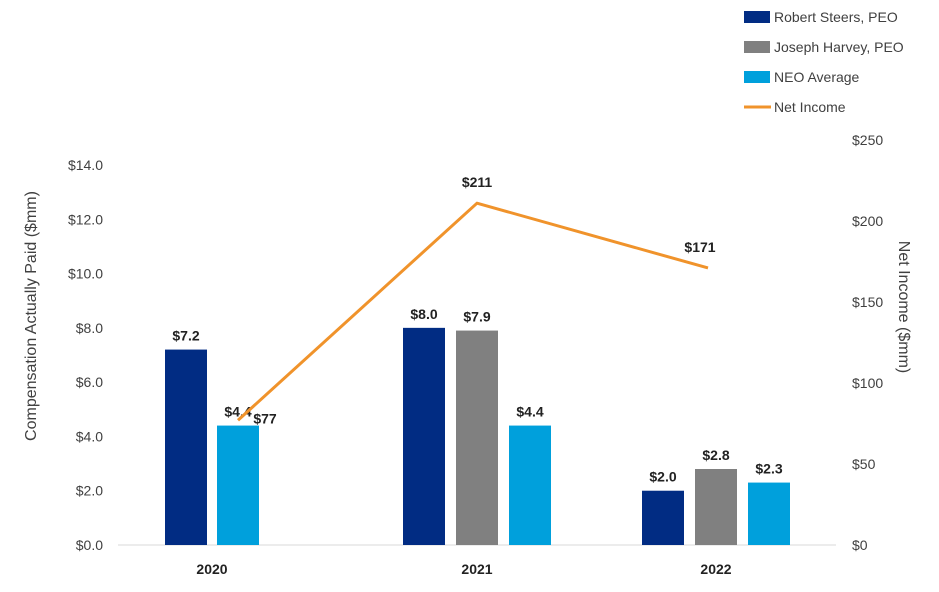 The height and width of the screenshot is (592, 939). Describe the element at coordinates (89, 328) in the screenshot. I see `y-tick-label: $8.0` at that location.